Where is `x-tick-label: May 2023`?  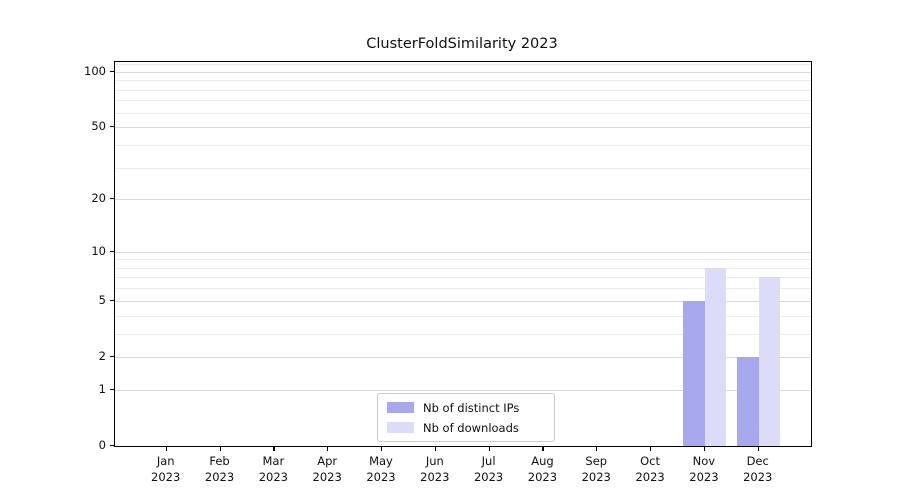
x-tick-label: May 2023 is located at coordinates (381, 469).